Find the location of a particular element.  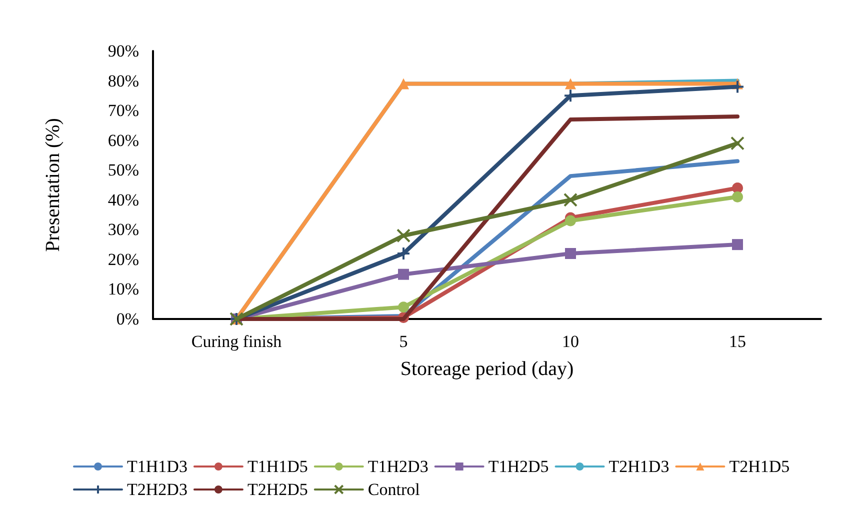

y-tick-label: 40% is located at coordinates (123, 200).